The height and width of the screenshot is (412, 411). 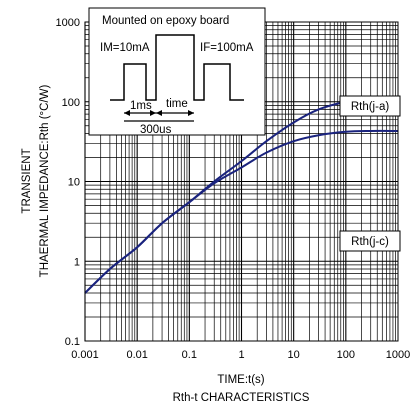 What do you see at coordinates (85, 355) in the screenshot?
I see `x-tick-label: 0.001` at bounding box center [85, 355].